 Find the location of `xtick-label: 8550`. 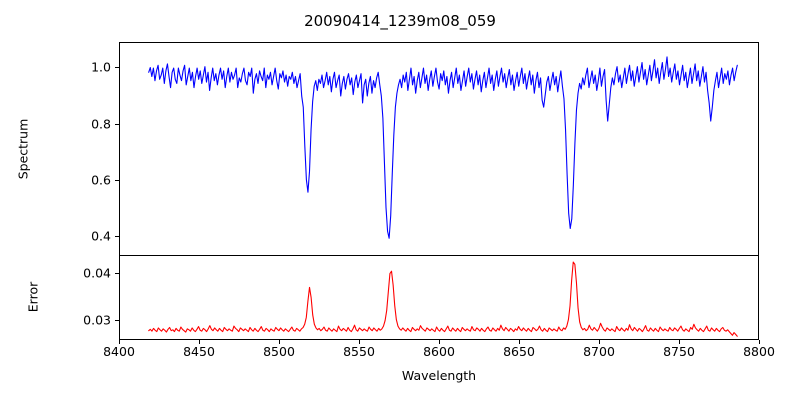

xtick-label: 8550 is located at coordinates (359, 351).